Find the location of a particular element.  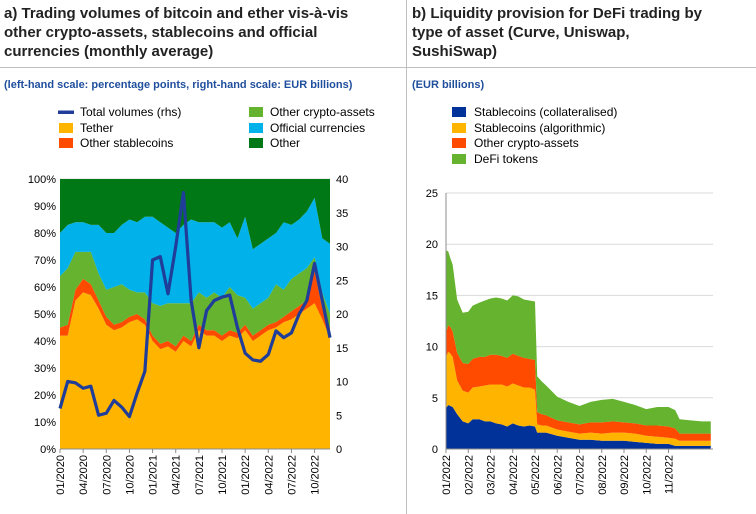

x-tick-label-a: 04/2022 is located at coordinates (269, 475).